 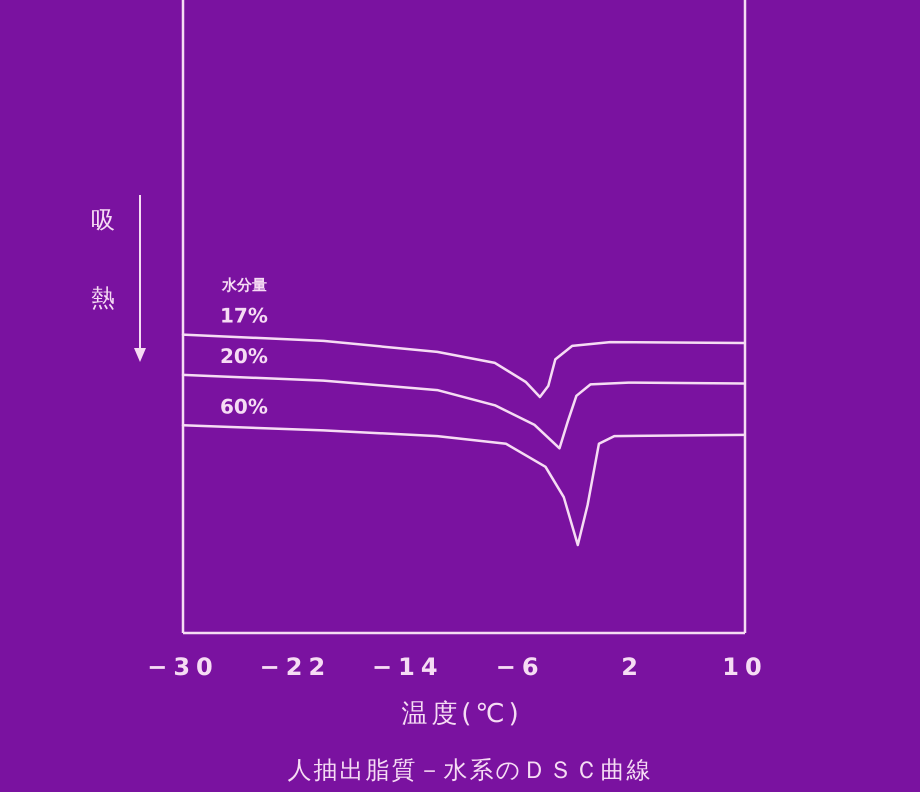 What do you see at coordinates (632, 667) in the screenshot?
I see `x-tick-label: 2` at bounding box center [632, 667].